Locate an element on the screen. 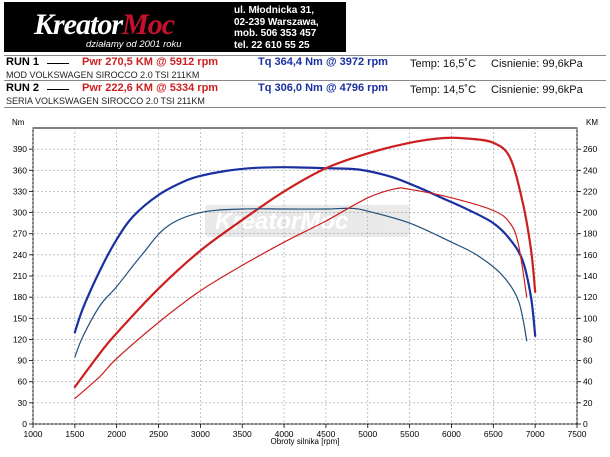  x-tick-label: 7000 is located at coordinates (535, 434).